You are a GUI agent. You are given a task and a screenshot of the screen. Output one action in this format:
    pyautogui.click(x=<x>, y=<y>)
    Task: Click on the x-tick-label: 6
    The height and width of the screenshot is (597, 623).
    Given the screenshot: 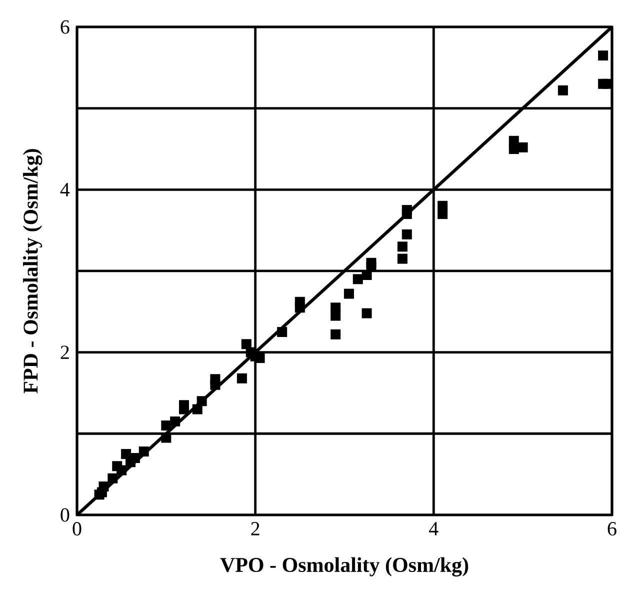 What is the action you would take?
    pyautogui.click(x=612, y=529)
    